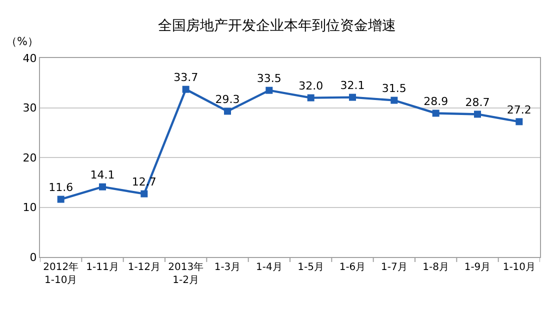 The width and height of the screenshot is (554, 333). What do you see at coordinates (277, 26) in the screenshot?
I see `chart-title: 全国房地产开发企业本年到位资金增速` at bounding box center [277, 26].